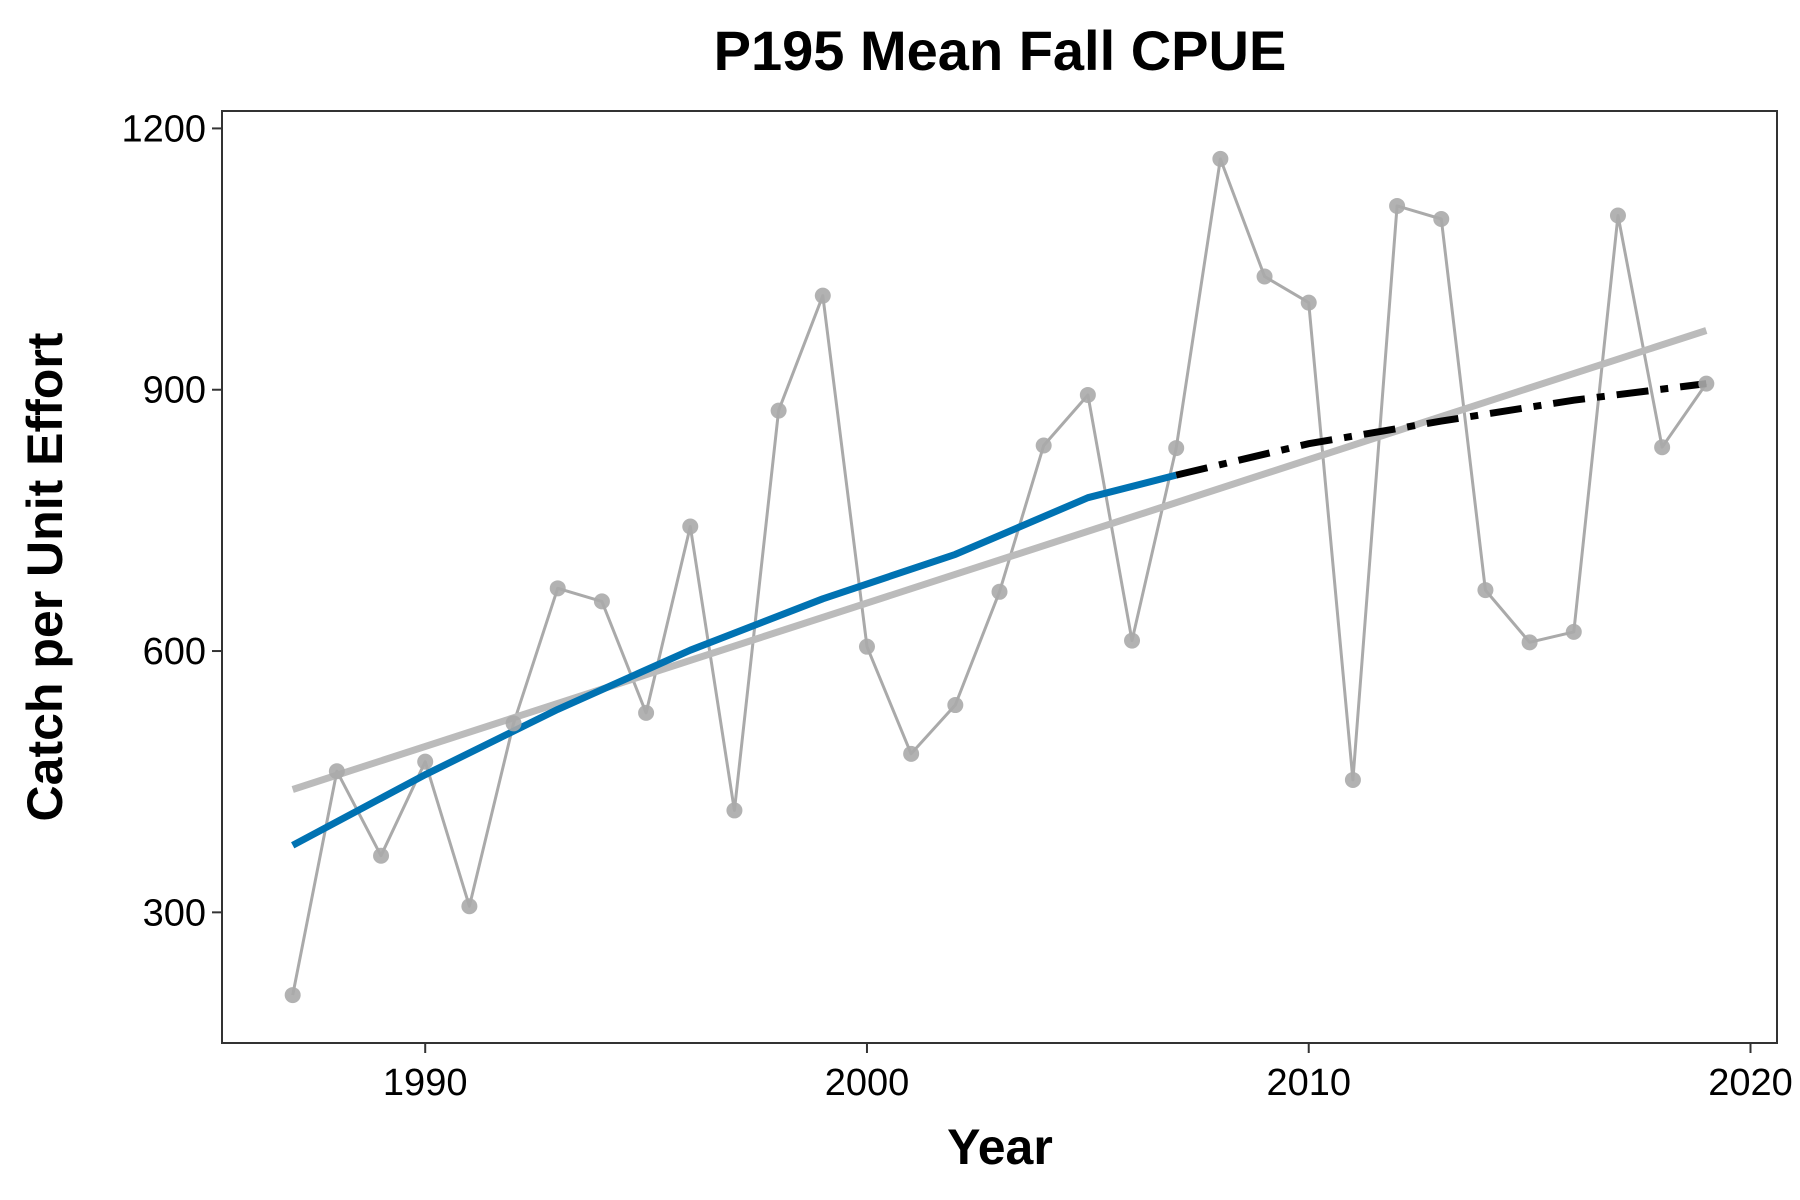 This screenshot has height=1200, width=1800. What do you see at coordinates (171, 521) in the screenshot?
I see `y-axis: 300 600 900 1200` at bounding box center [171, 521].